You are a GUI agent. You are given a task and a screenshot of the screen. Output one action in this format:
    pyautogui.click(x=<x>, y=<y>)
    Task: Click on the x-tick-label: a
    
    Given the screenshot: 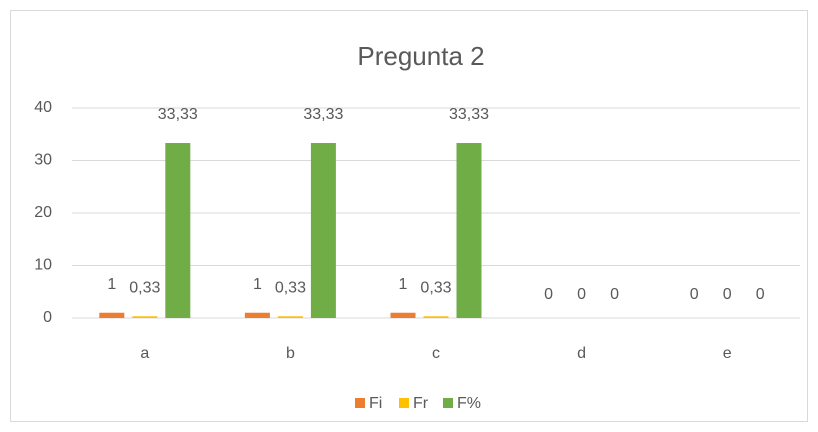 What is the action you would take?
    pyautogui.click(x=144, y=353)
    